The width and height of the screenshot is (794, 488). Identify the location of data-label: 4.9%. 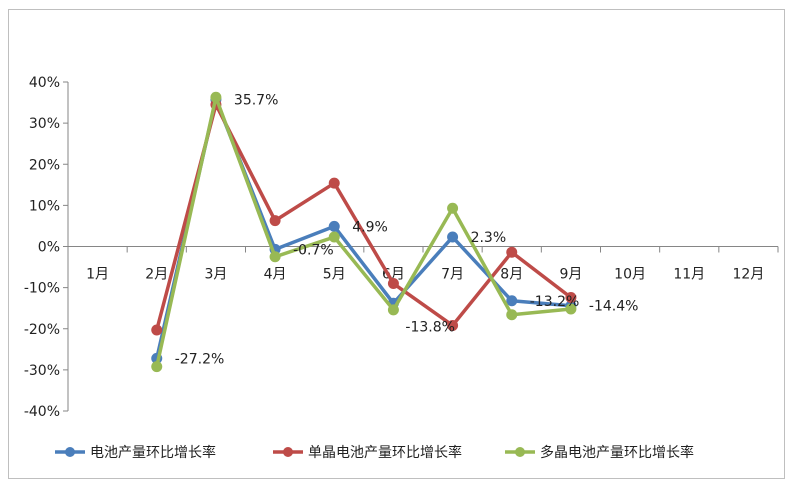
(370, 227).